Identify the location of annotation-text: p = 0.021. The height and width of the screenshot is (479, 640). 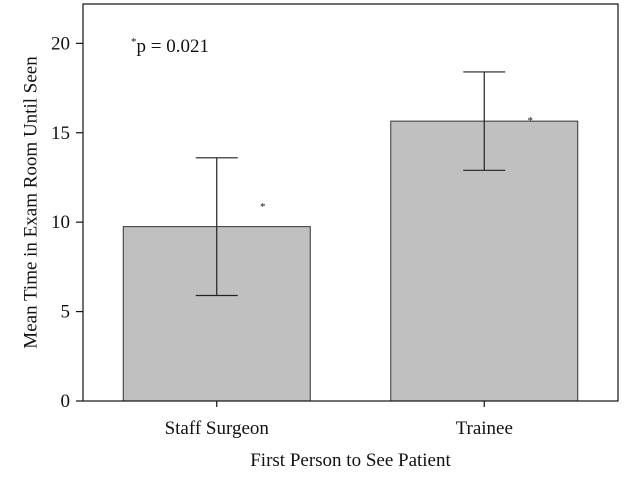
(173, 46).